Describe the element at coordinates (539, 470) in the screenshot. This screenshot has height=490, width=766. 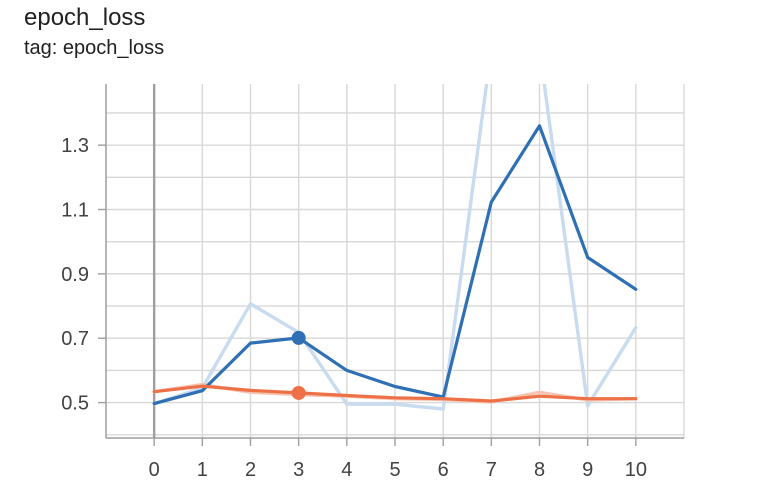
I see `x-tick-label-8: 8` at that location.